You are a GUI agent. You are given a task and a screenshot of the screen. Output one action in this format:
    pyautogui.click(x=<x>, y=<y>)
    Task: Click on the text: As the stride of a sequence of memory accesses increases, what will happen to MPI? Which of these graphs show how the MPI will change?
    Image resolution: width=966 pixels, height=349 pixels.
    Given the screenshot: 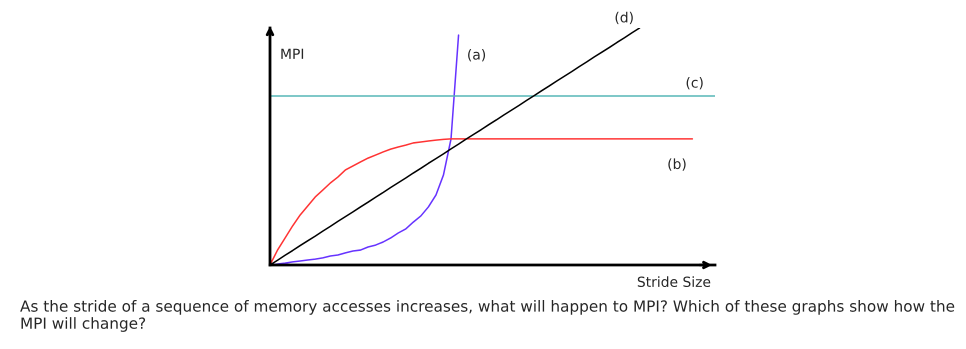 What is the action you would take?
    pyautogui.click(x=487, y=316)
    